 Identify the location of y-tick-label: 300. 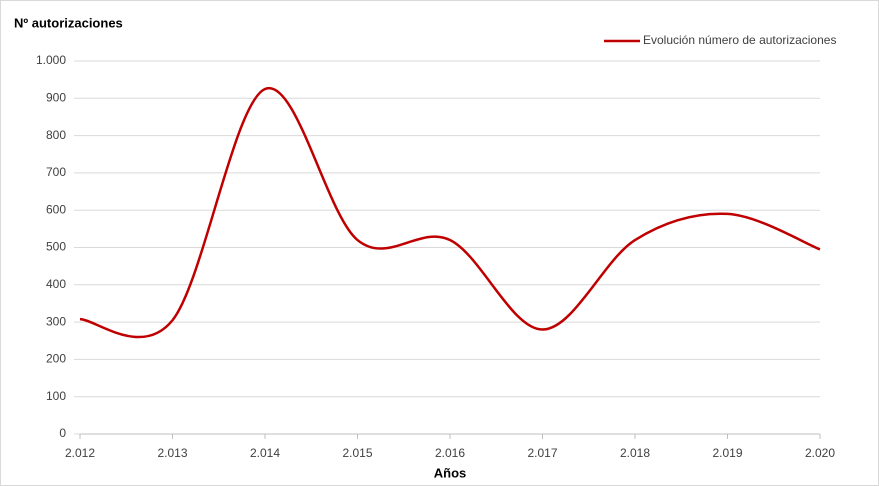
(56, 321).